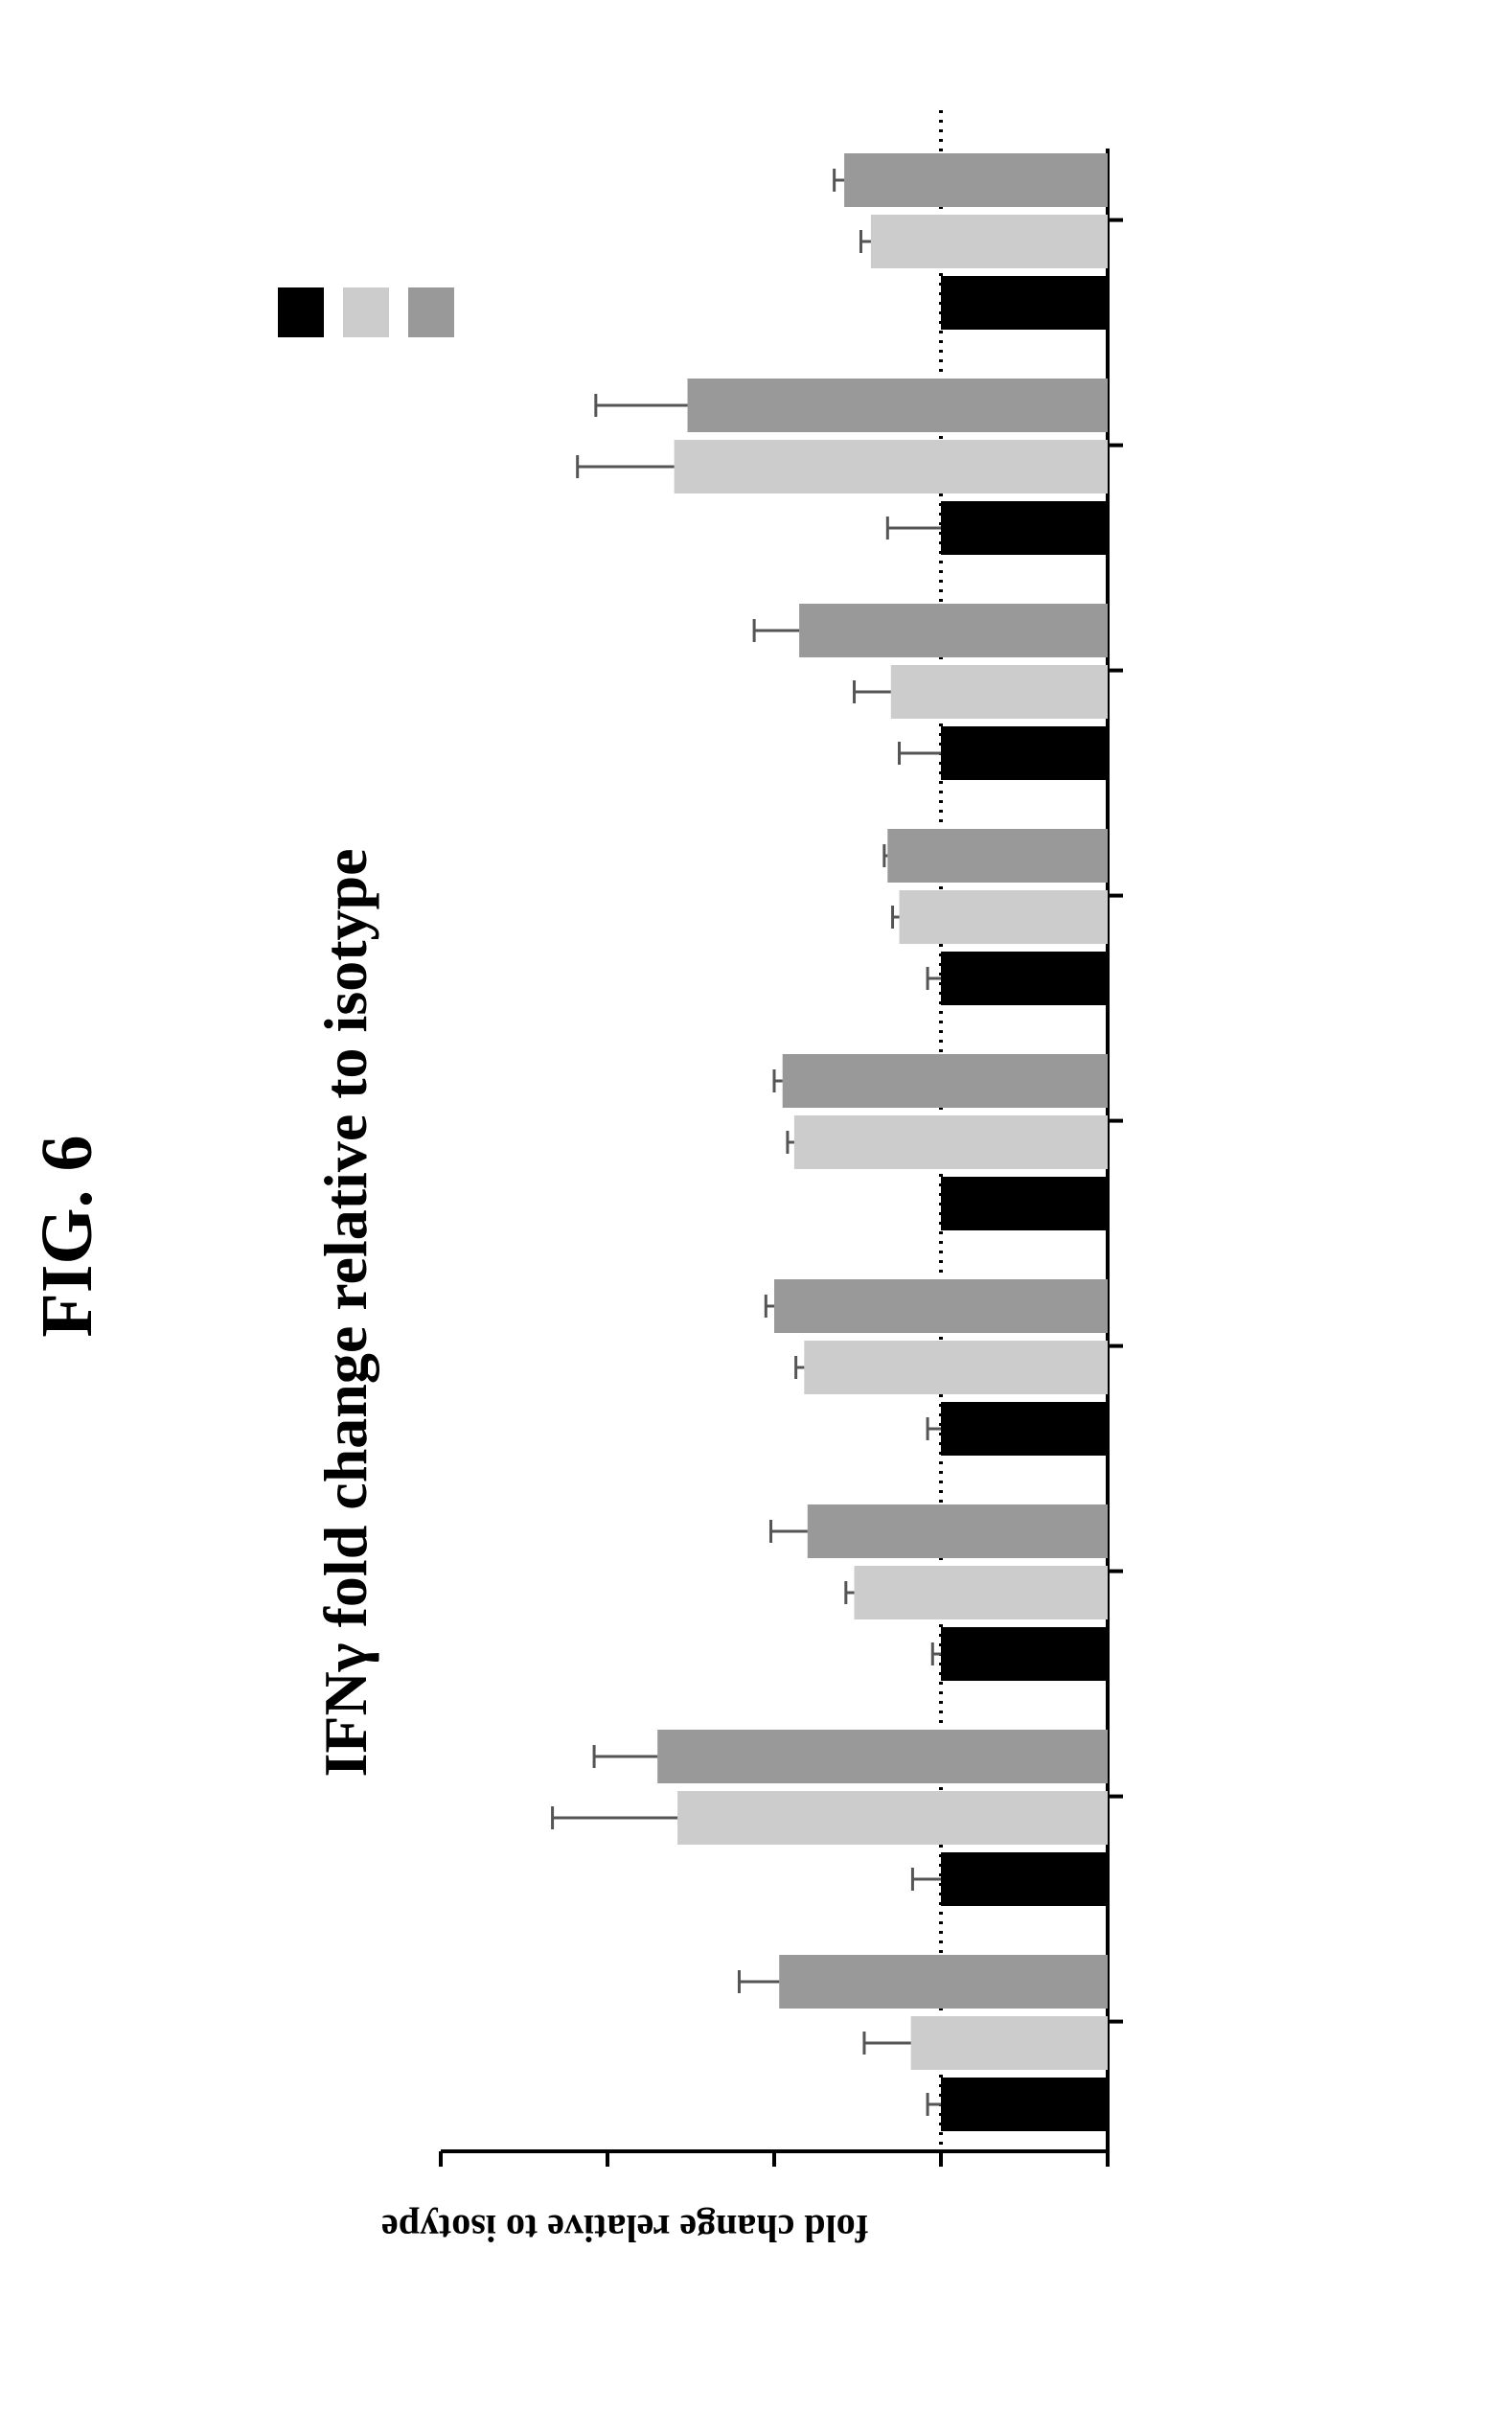 The image size is (1512, 2411). I want to click on value-axis-label: fold change relative to isotype, so click(625, 2228).